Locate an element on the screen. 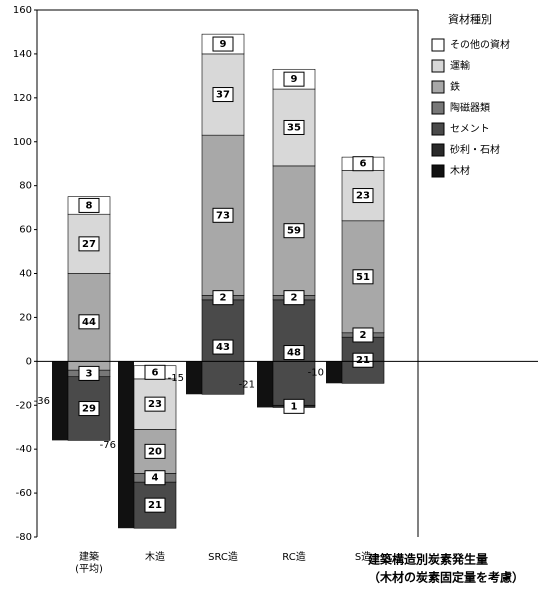  value-label: 59 is located at coordinates (294, 231).